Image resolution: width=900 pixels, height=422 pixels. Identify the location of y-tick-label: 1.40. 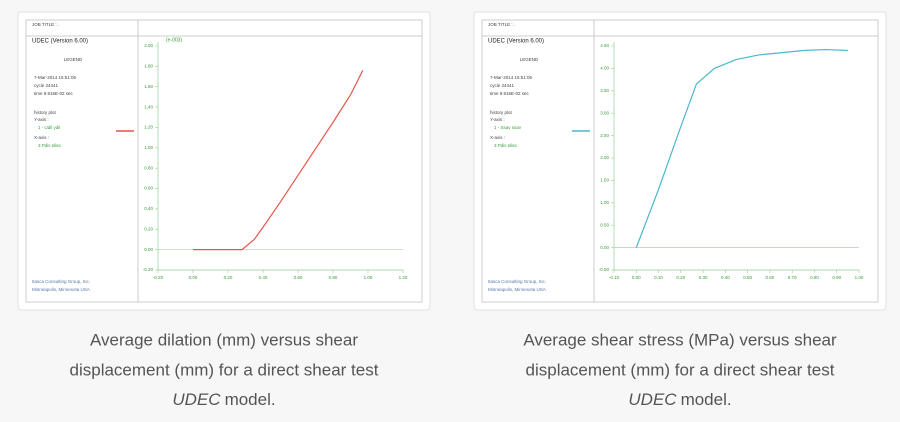
(148, 106).